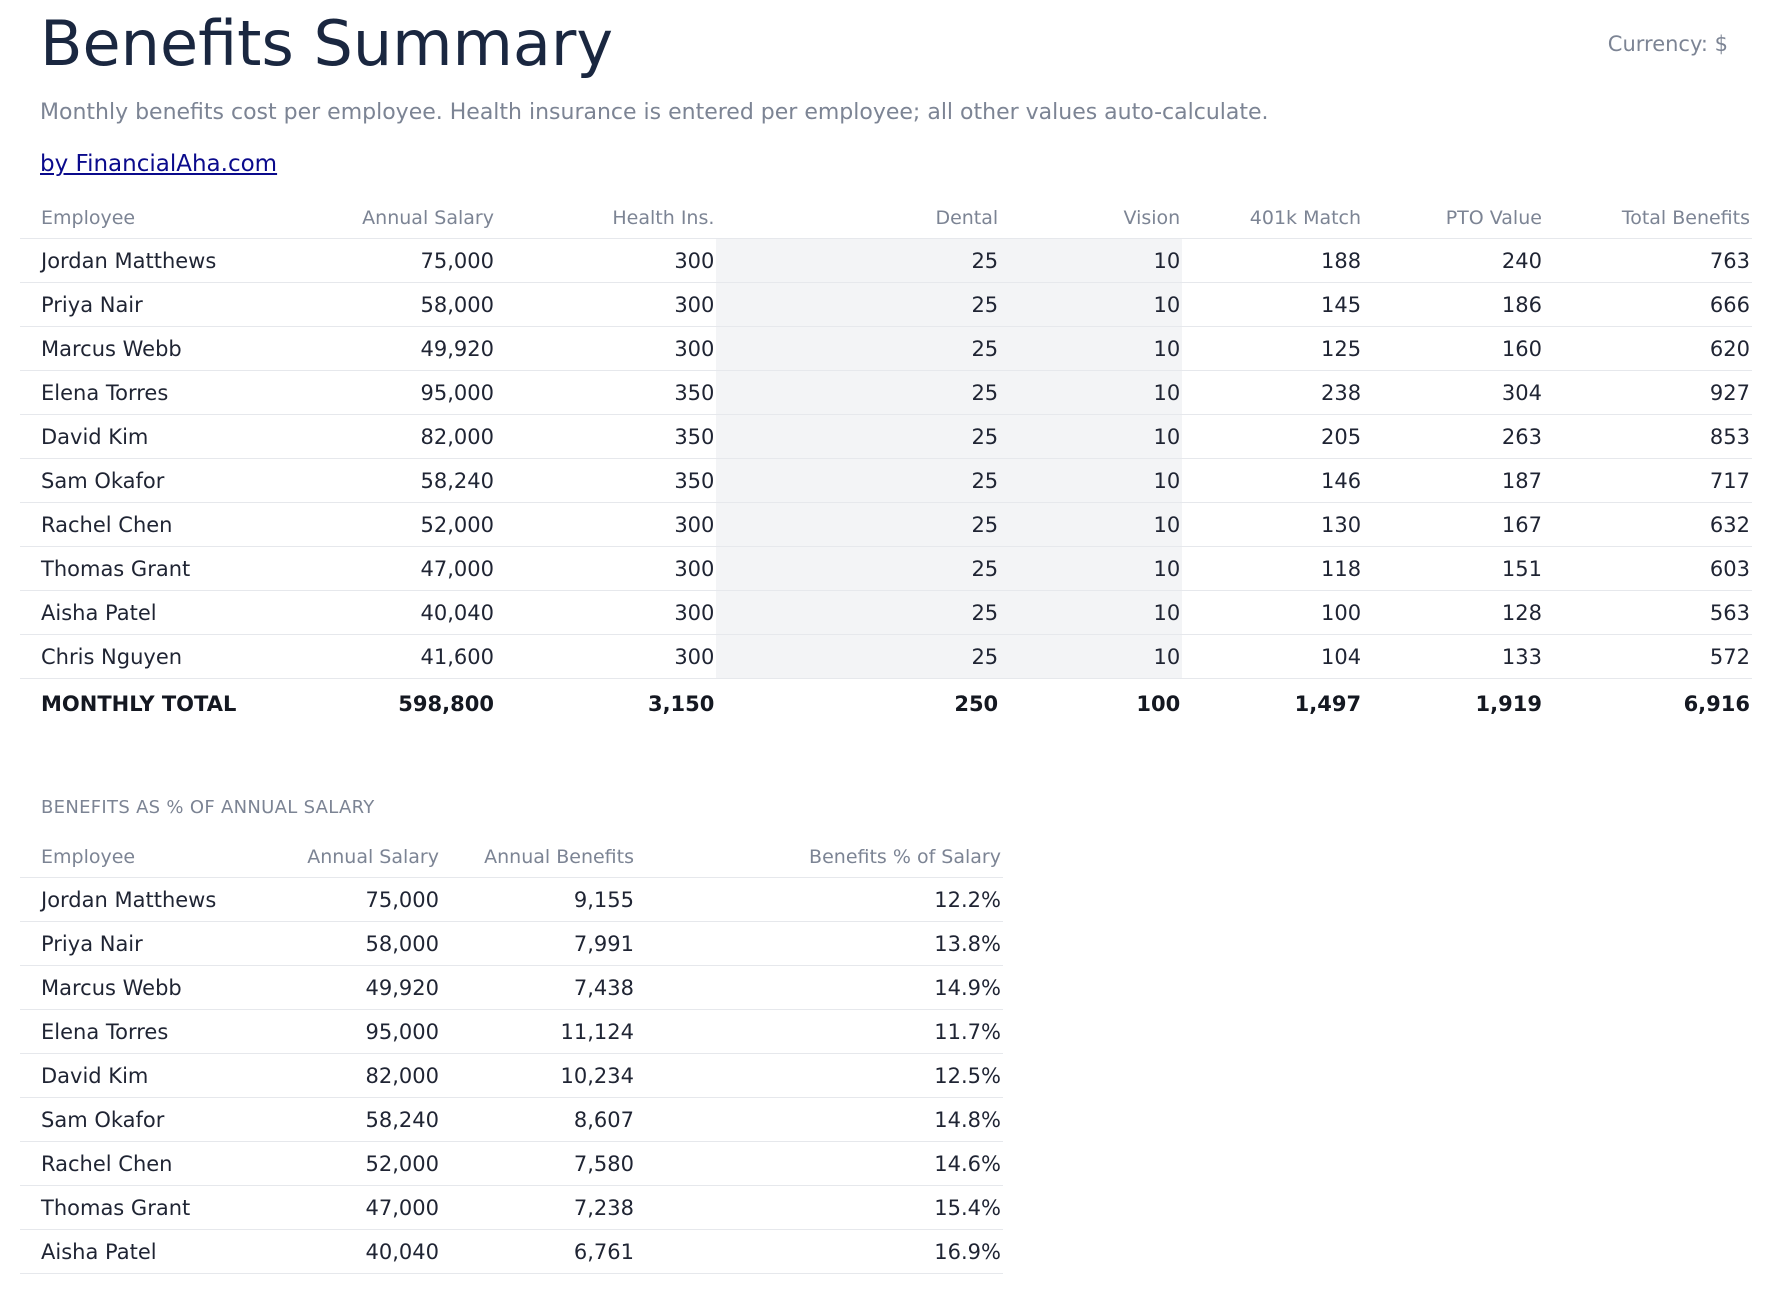  Describe the element at coordinates (1647, 348) in the screenshot. I see `cell-total-benefits: 620` at that location.